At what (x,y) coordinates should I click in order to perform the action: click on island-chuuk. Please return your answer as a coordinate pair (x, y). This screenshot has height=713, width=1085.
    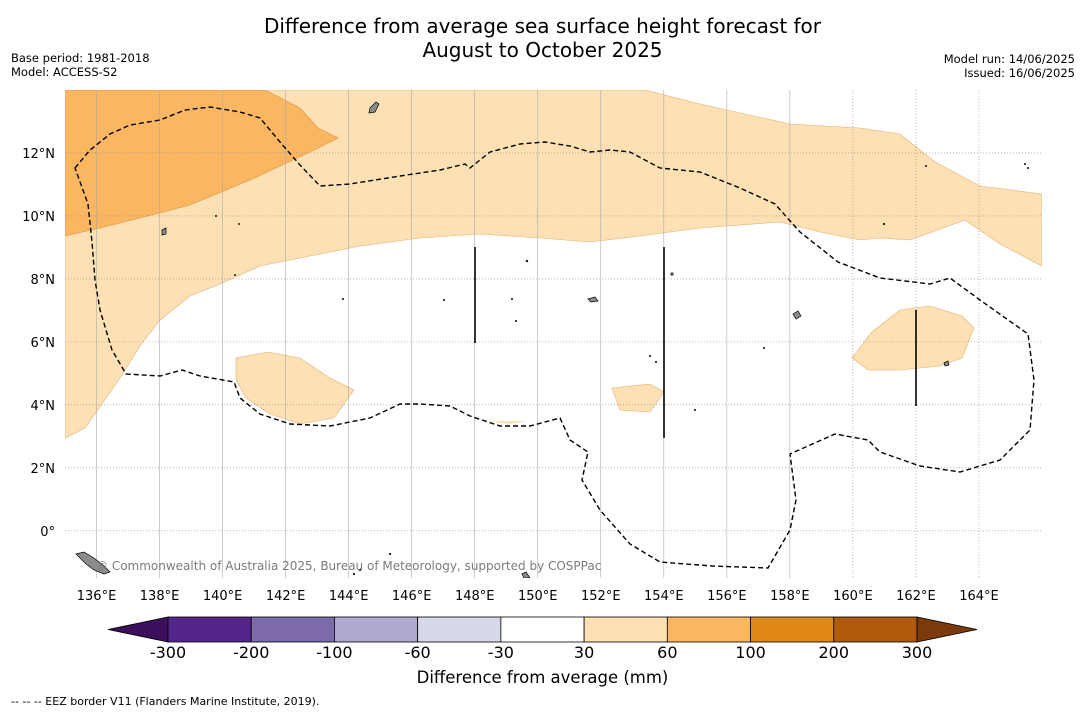
    Looking at the image, I should click on (593, 299).